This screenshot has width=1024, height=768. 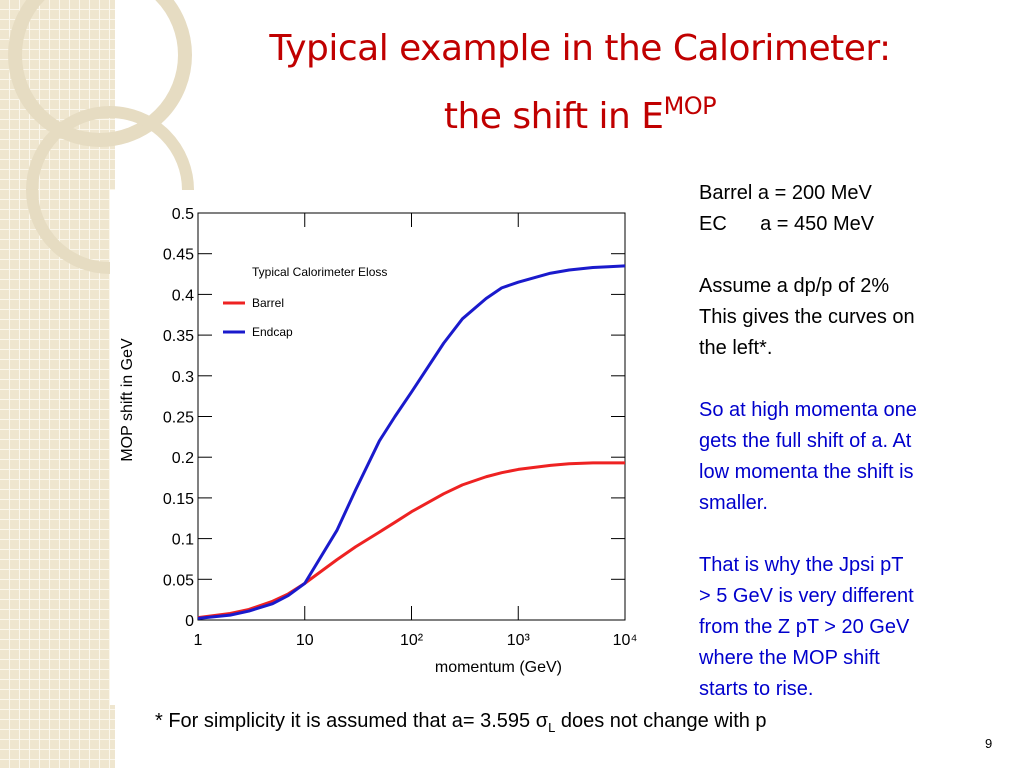 I want to click on footnote-subscript: L, so click(x=552, y=727).